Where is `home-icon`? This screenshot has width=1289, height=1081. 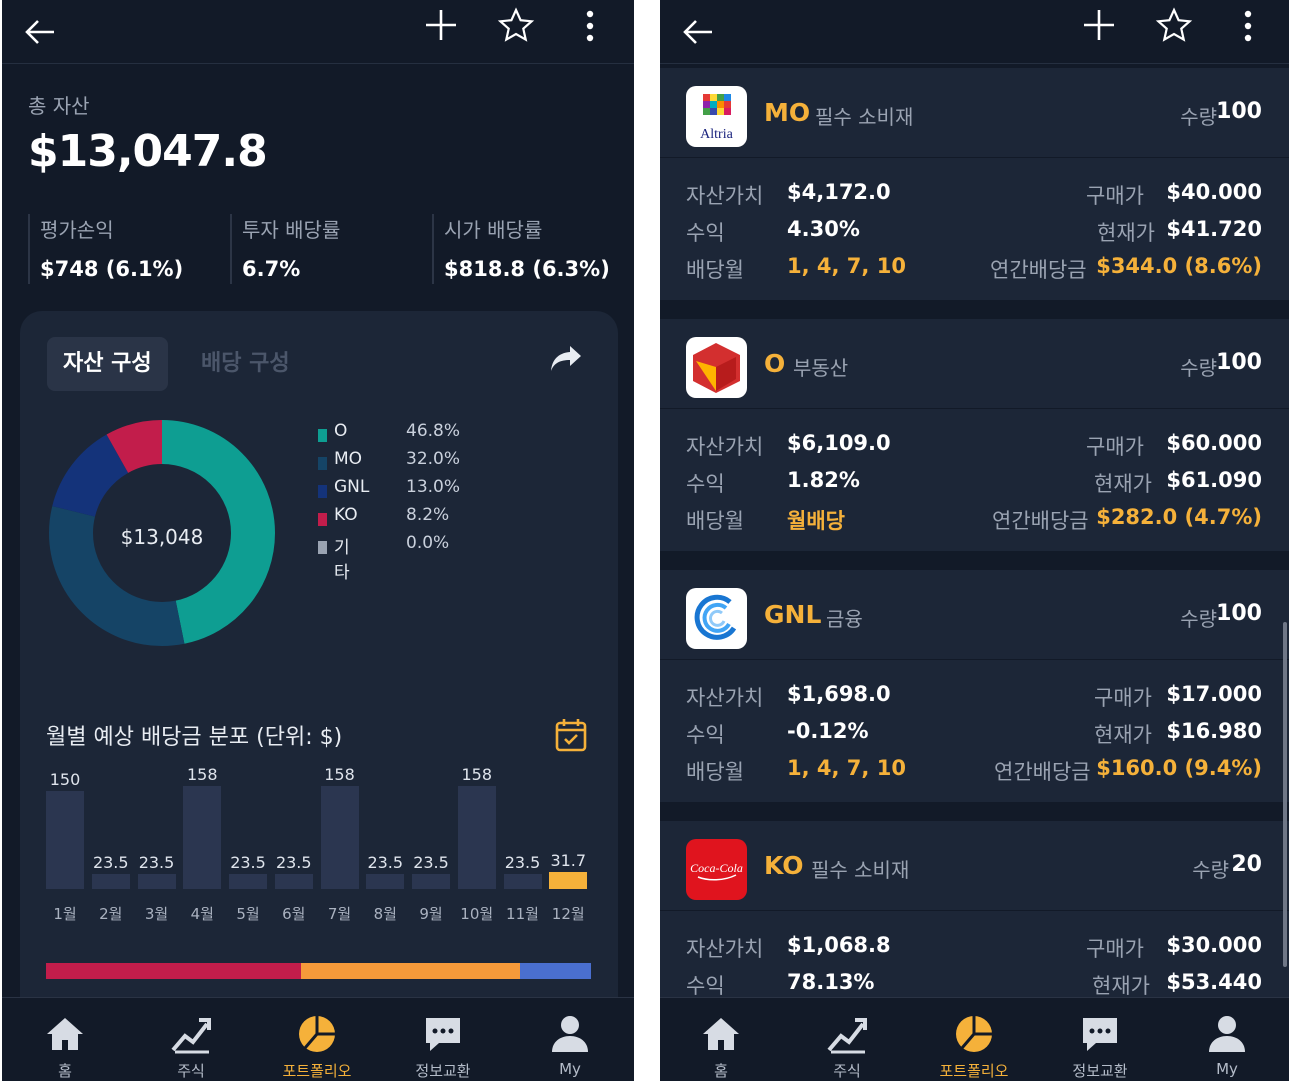
home-icon is located at coordinates (721, 1034).